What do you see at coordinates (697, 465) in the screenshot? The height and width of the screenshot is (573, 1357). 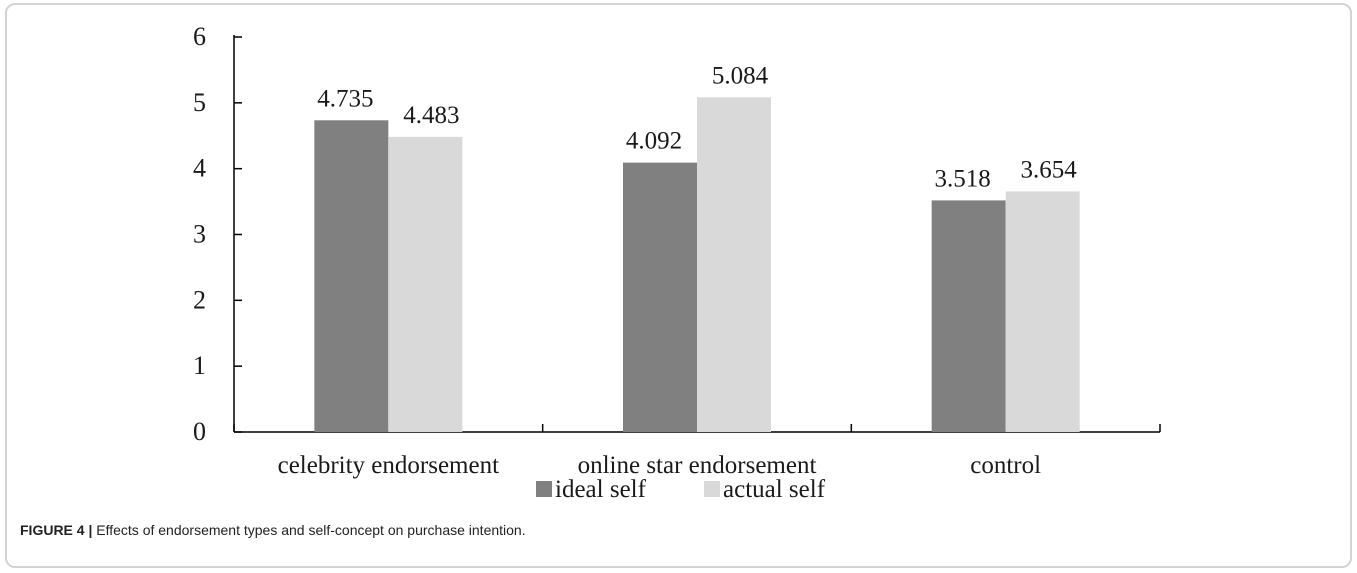 I see `x-category-label: online star endorsement` at bounding box center [697, 465].